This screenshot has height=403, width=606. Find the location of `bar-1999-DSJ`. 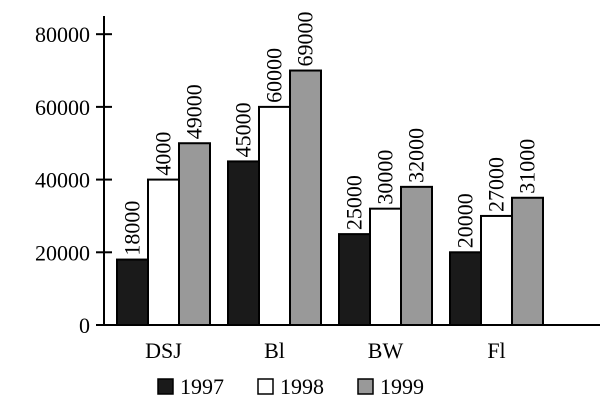

bar-1999-DSJ is located at coordinates (194, 234).